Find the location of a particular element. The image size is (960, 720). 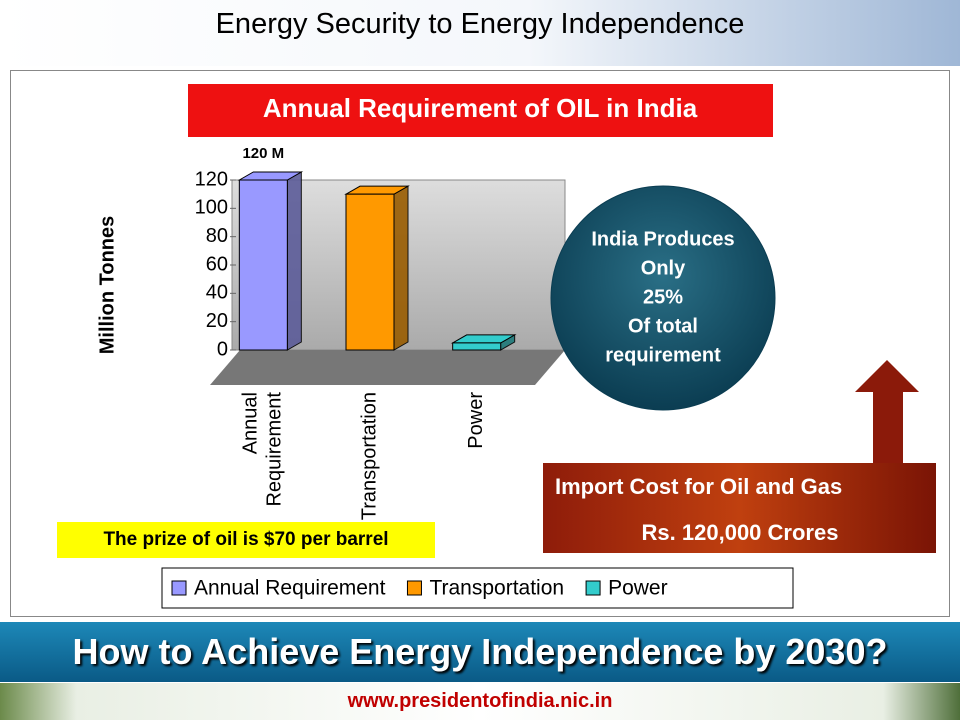

y-axis-label: Million Tonnes is located at coordinates (107, 285).